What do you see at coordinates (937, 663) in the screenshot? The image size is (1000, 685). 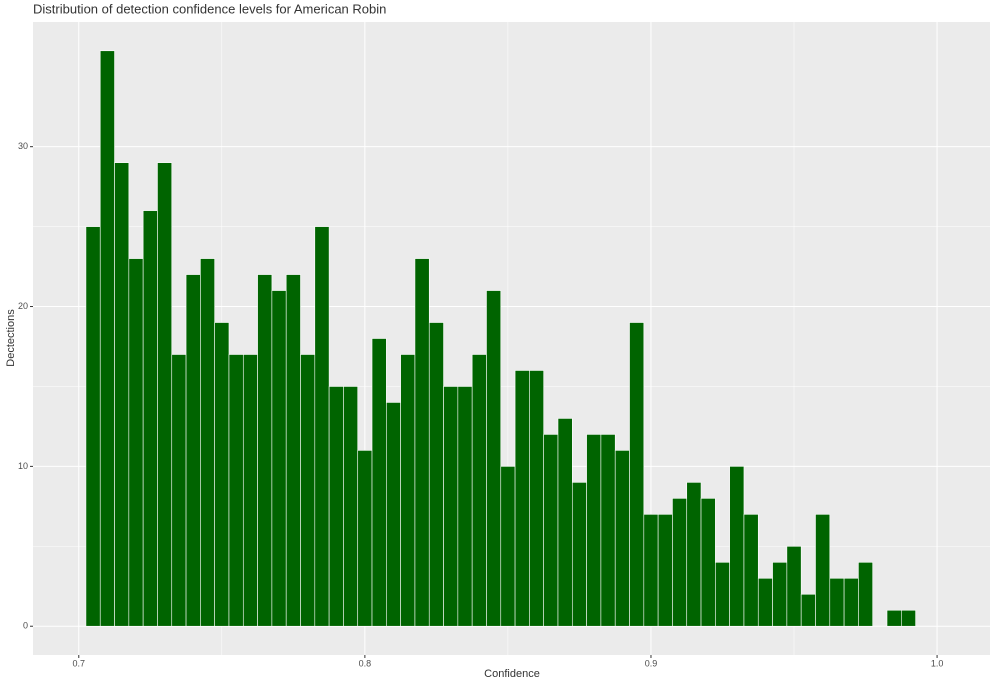 I see `x-tick-label: 1.0` at bounding box center [937, 663].